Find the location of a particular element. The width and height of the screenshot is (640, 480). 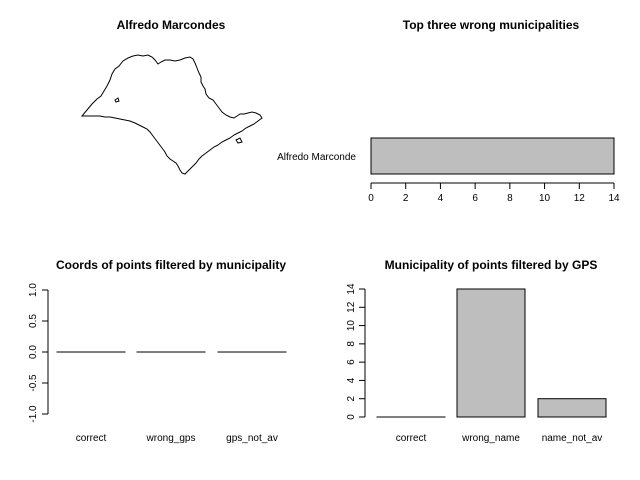

state-outline-map is located at coordinates (171, 114).